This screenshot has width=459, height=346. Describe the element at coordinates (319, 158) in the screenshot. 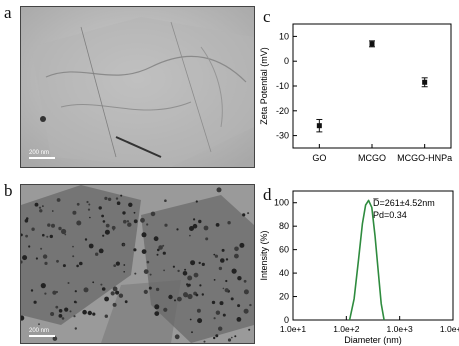

I see `x-tick-label: GO` at that location.